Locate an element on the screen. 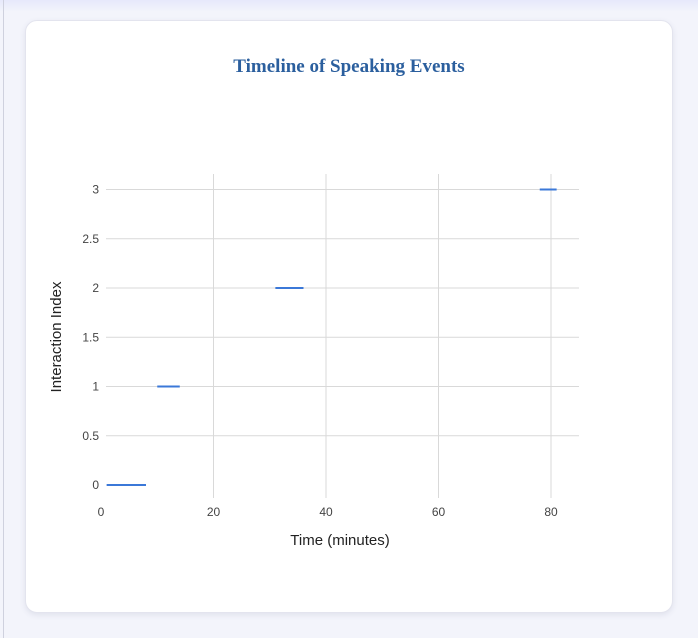  x-axis-ticks: 0 20 40 60 80 is located at coordinates (328, 512).